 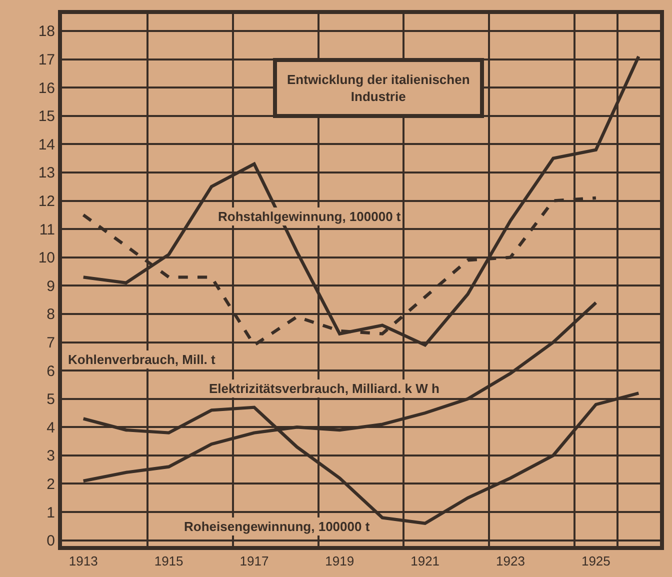 I want to click on y-tick-label: 18, so click(x=46, y=31).